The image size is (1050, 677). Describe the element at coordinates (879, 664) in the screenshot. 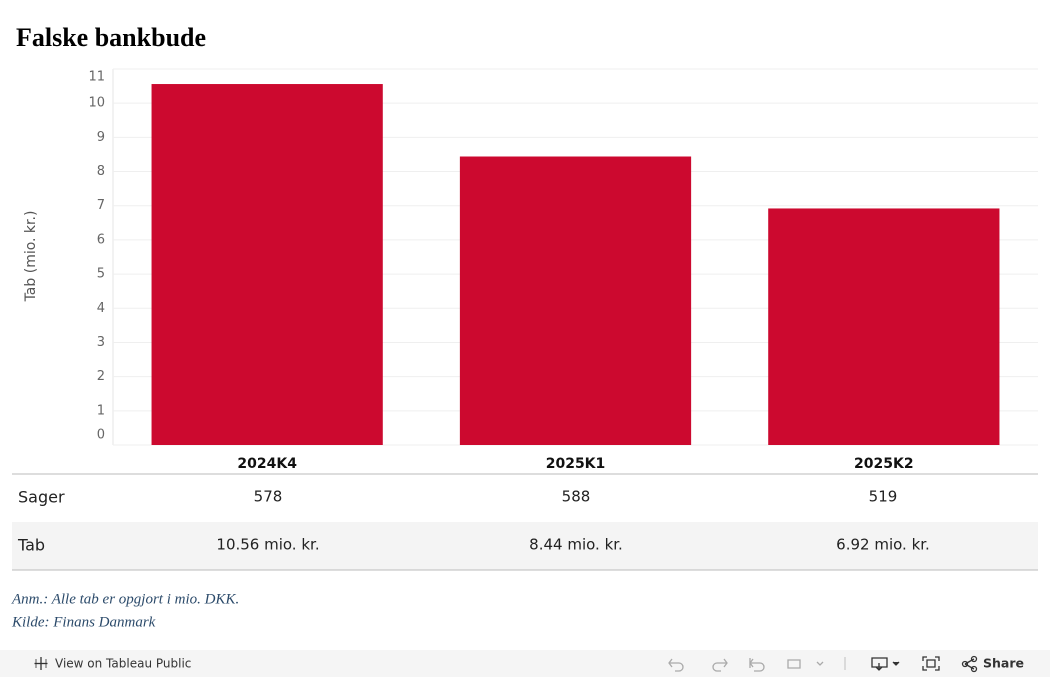

I see `download` at that location.